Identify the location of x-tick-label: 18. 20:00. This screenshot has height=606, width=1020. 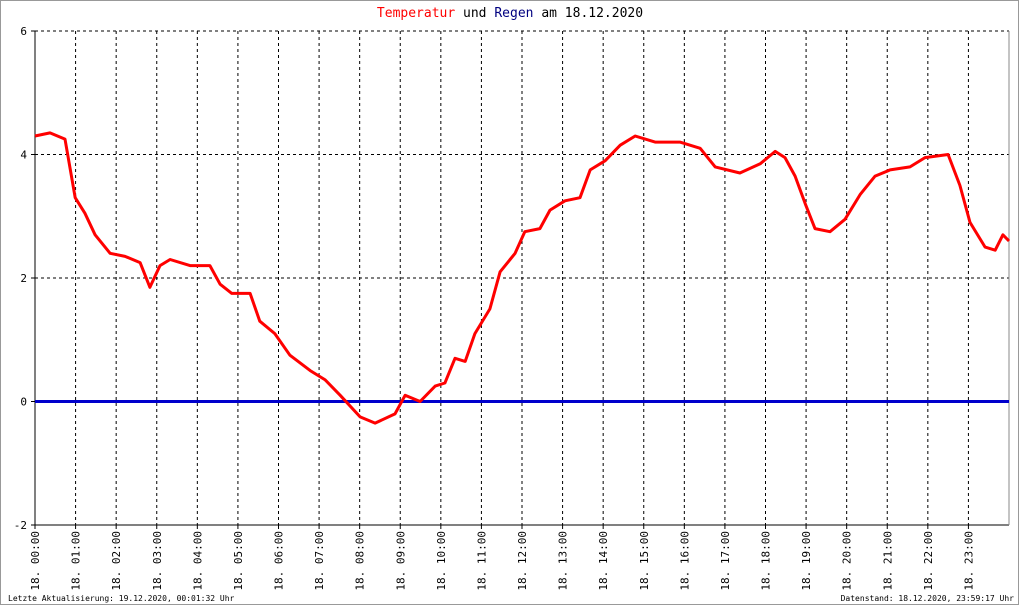
(847, 561).